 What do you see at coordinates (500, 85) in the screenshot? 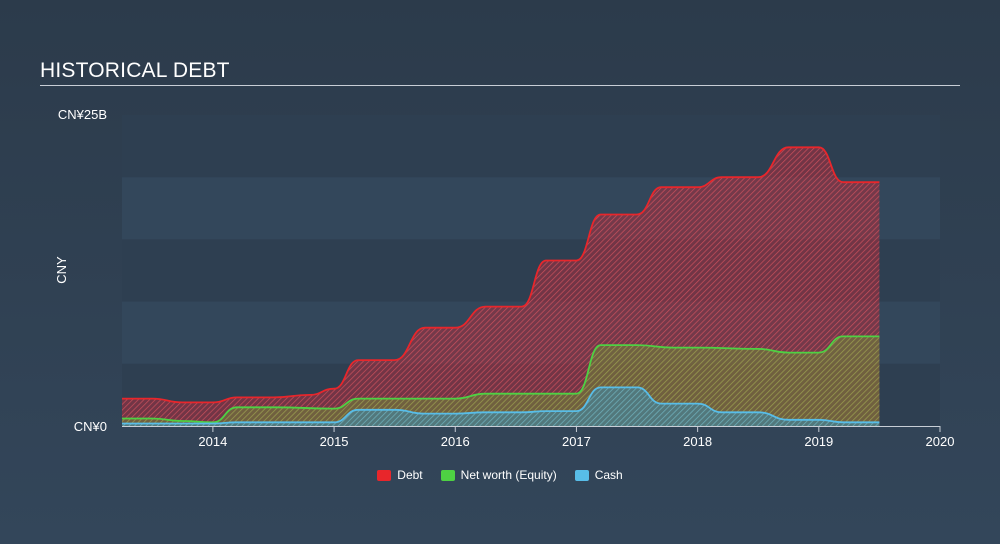
I see `title-divider` at bounding box center [500, 85].